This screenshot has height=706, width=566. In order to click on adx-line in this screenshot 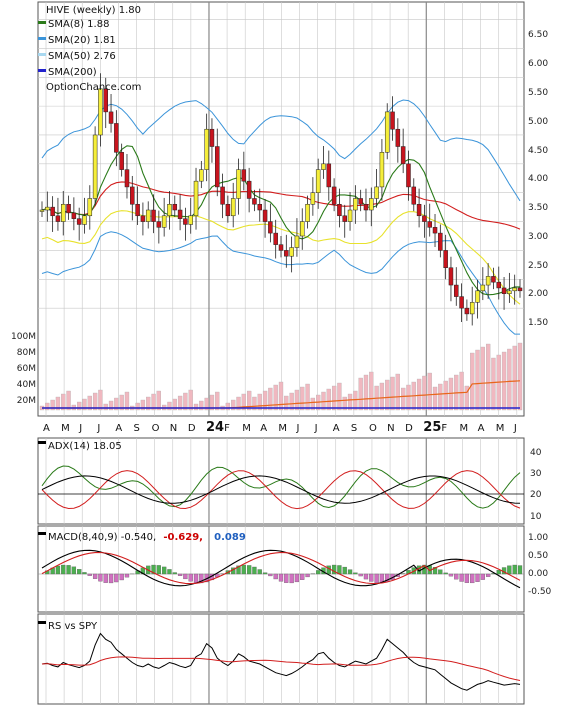, I will do `click(281, 489)`.